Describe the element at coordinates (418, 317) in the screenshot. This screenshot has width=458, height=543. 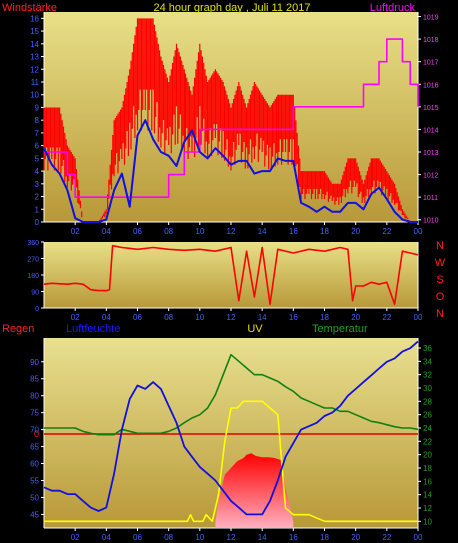
I see `mid-x-tick-label: 00` at that location.